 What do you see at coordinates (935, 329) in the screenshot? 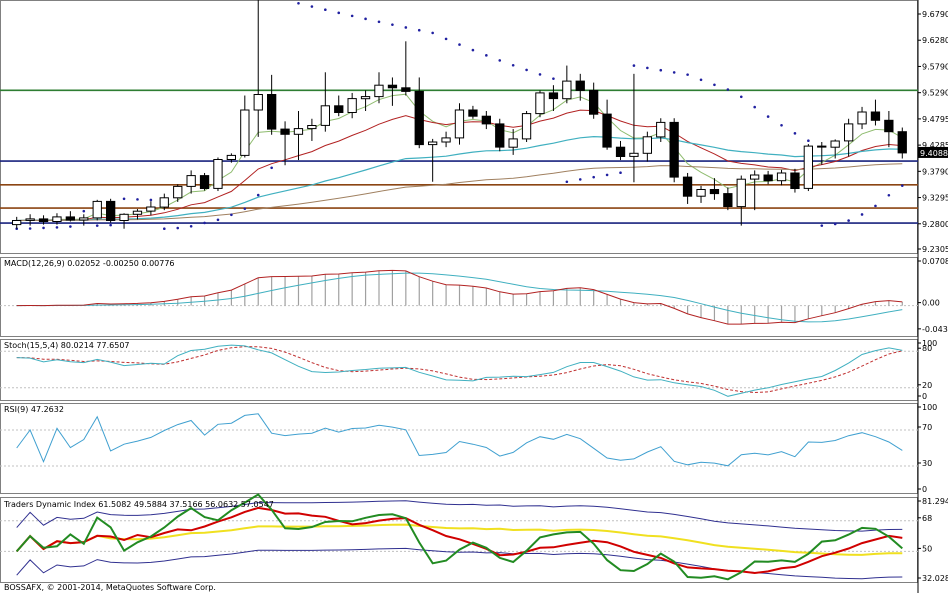
I see `y-tick-label-pane1-2: -0.04317` at bounding box center [935, 329].